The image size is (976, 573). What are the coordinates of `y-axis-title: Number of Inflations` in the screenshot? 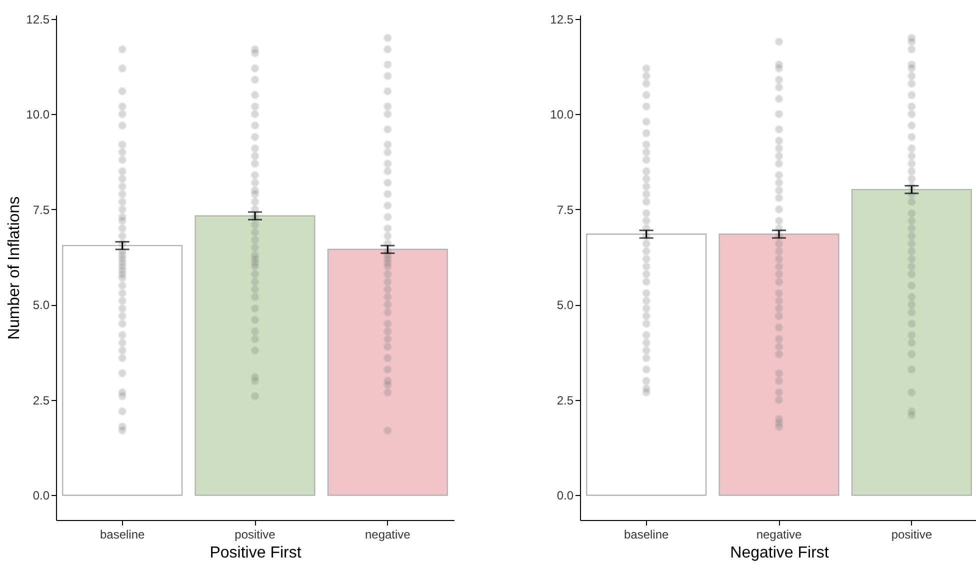 It's located at (15, 268).